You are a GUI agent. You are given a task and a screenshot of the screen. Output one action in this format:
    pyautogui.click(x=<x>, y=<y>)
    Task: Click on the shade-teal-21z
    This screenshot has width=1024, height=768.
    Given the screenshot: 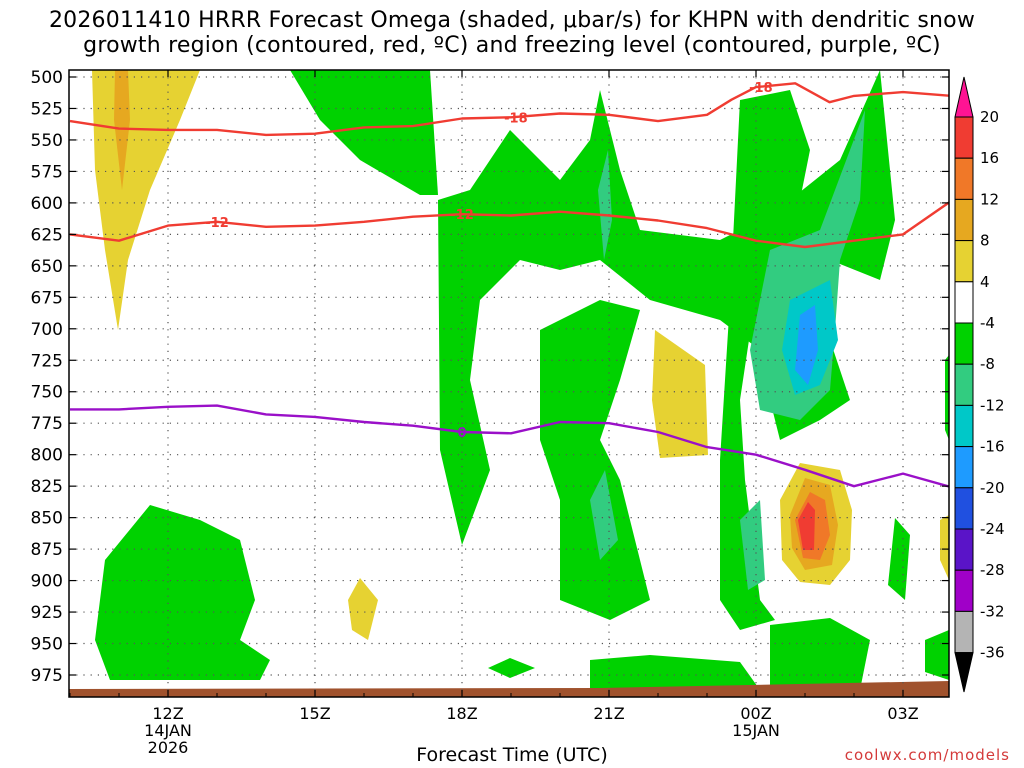 What is the action you would take?
    pyautogui.click(x=605, y=205)
    